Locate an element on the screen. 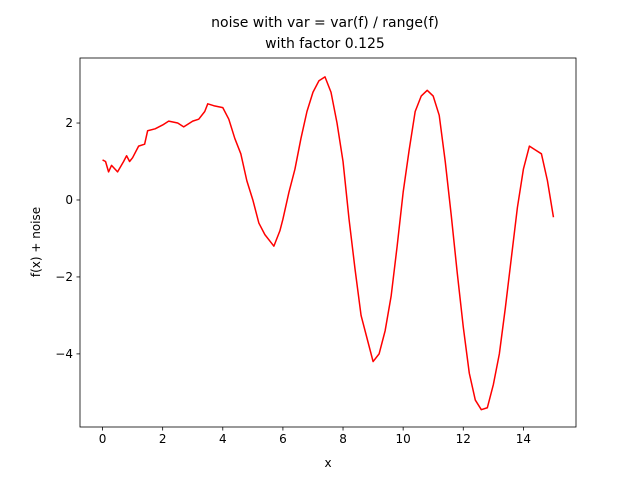 The height and width of the screenshot is (480, 640). y-tick-label: 2 is located at coordinates (69, 123).